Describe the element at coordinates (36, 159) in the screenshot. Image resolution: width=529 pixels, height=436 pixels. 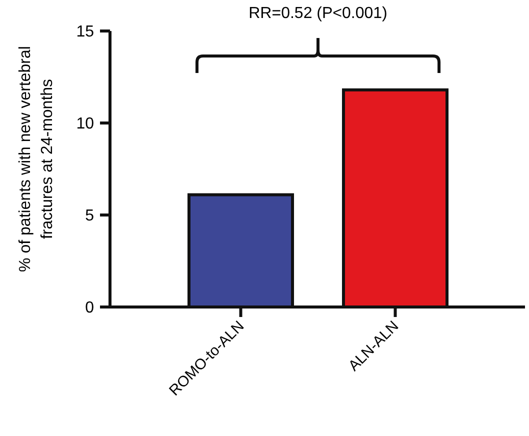
I see `y-axis-title: % of patients with new vertebral fractures at 24-months` at that location.